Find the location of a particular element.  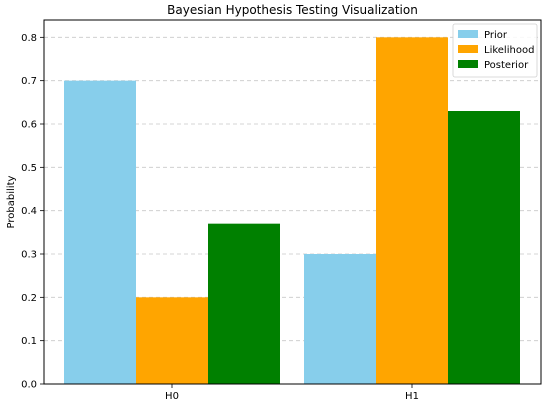

bar-likelihood-h0 is located at coordinates (172, 340).